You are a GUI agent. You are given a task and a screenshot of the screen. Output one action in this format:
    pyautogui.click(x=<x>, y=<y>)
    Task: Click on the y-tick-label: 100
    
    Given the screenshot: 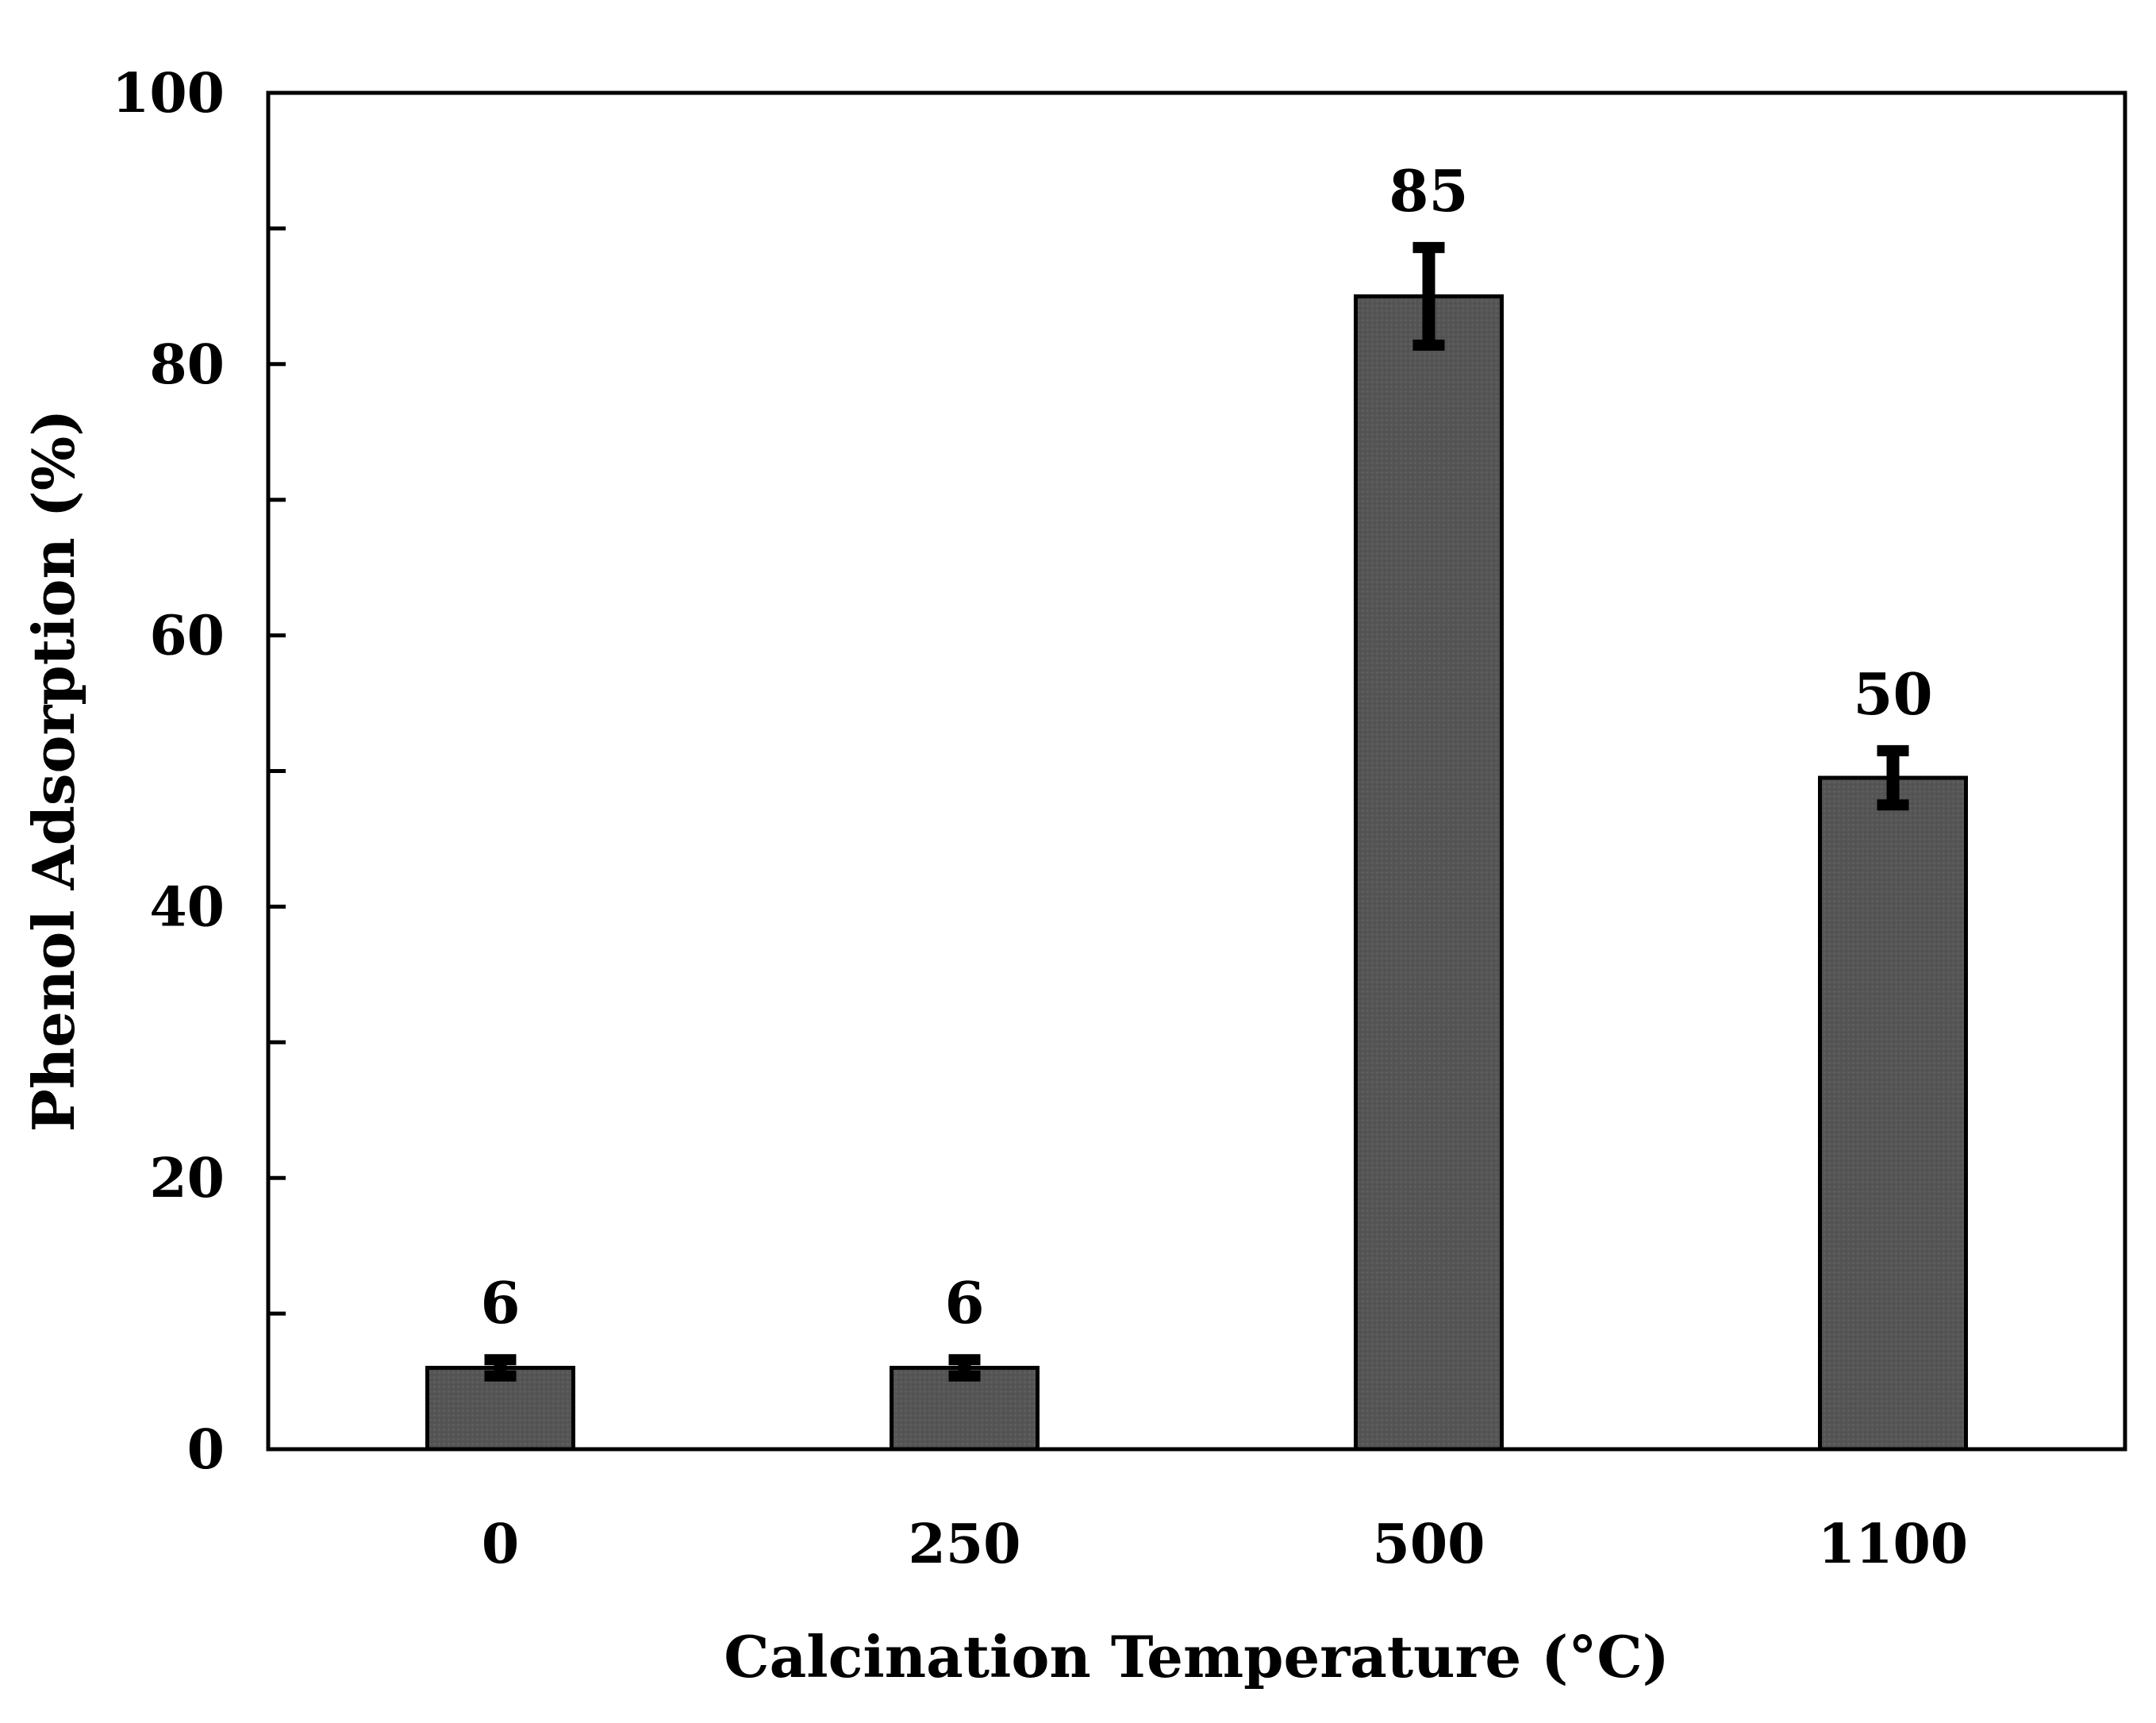 What is the action you would take?
    pyautogui.click(x=168, y=93)
    